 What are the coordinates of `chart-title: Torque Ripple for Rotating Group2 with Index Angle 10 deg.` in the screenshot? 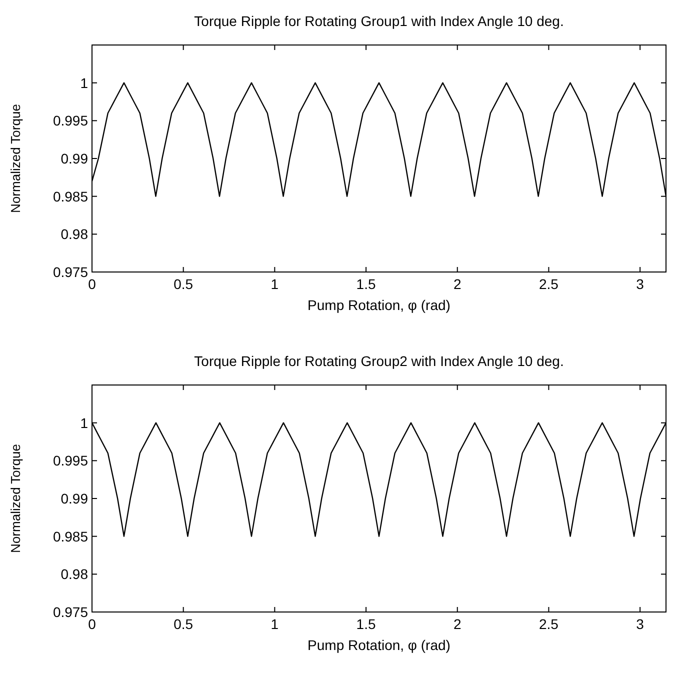 It's located at (379, 361).